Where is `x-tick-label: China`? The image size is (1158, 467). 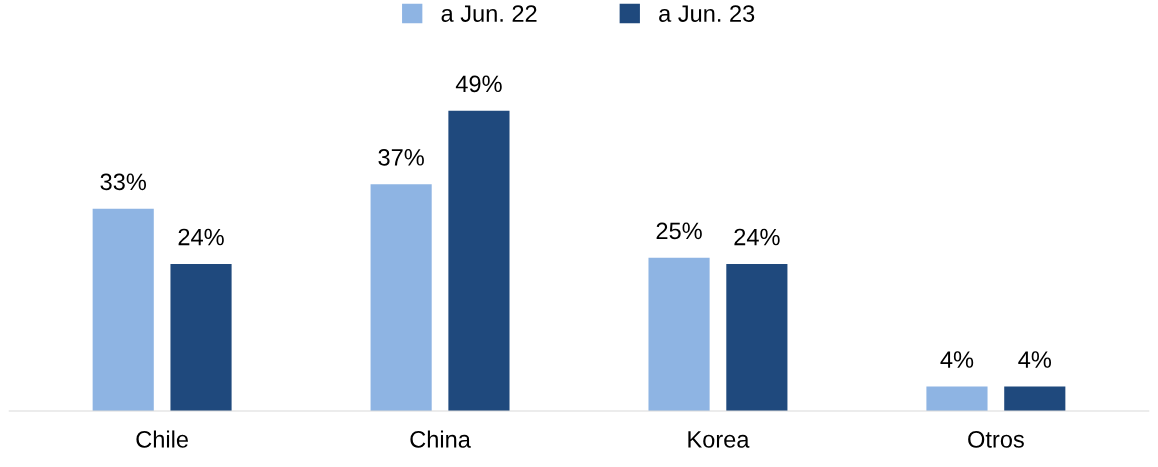 x-tick-label: China is located at coordinates (440, 439).